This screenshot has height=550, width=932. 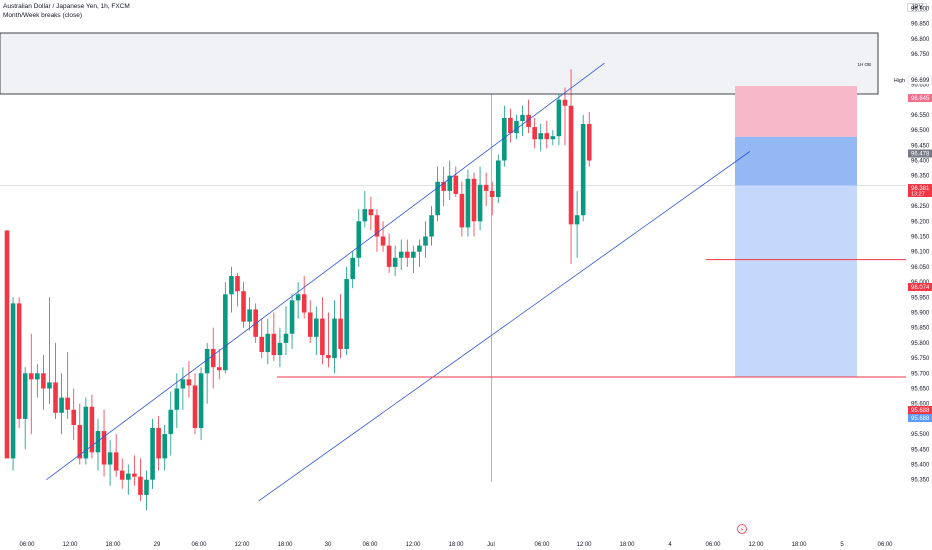 I want to click on price-tick-label: 95.750, so click(x=920, y=359).